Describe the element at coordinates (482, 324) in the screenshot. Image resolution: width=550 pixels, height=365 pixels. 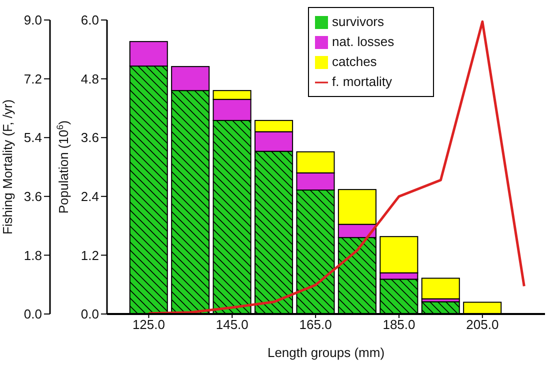
I see `x-tick-label: 205.0` at that location.